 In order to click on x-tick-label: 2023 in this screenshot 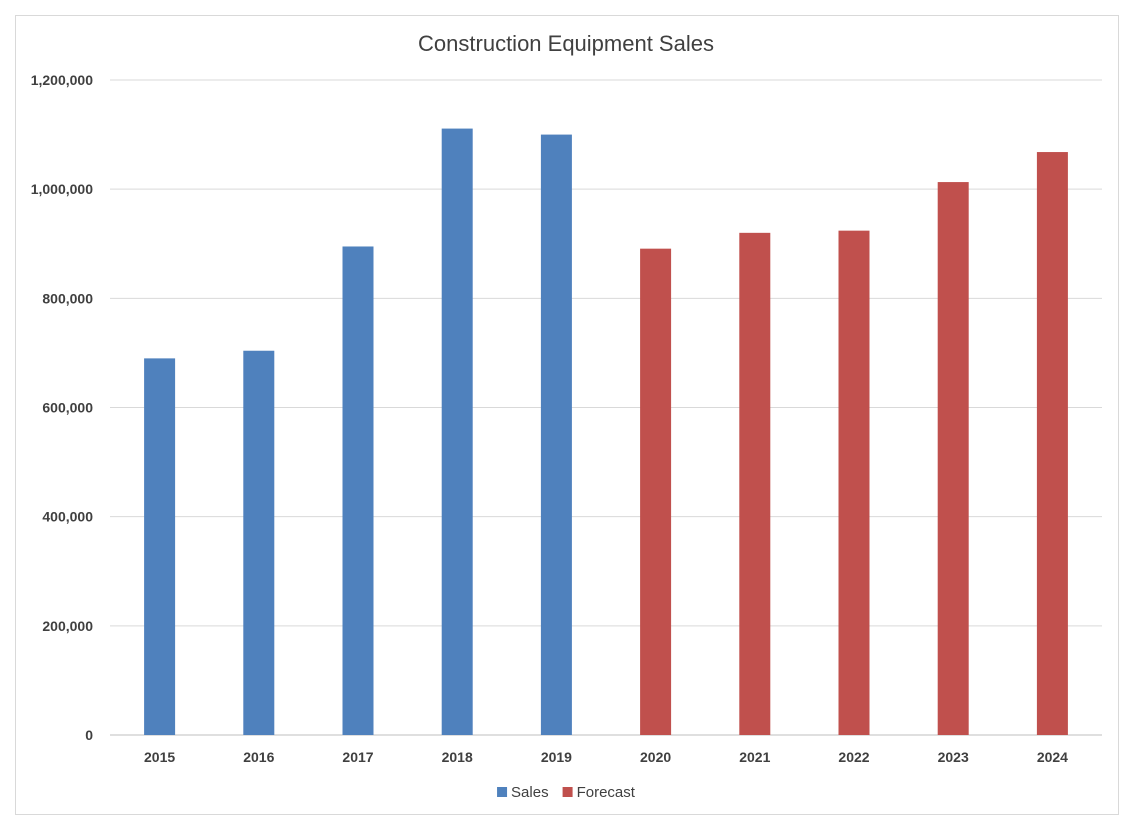, I will do `click(953, 757)`.